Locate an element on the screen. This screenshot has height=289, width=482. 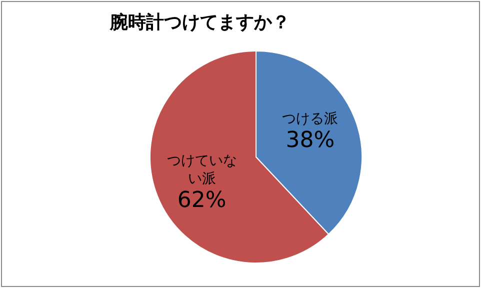
slice-label: つけていない派 is located at coordinates (202, 170).